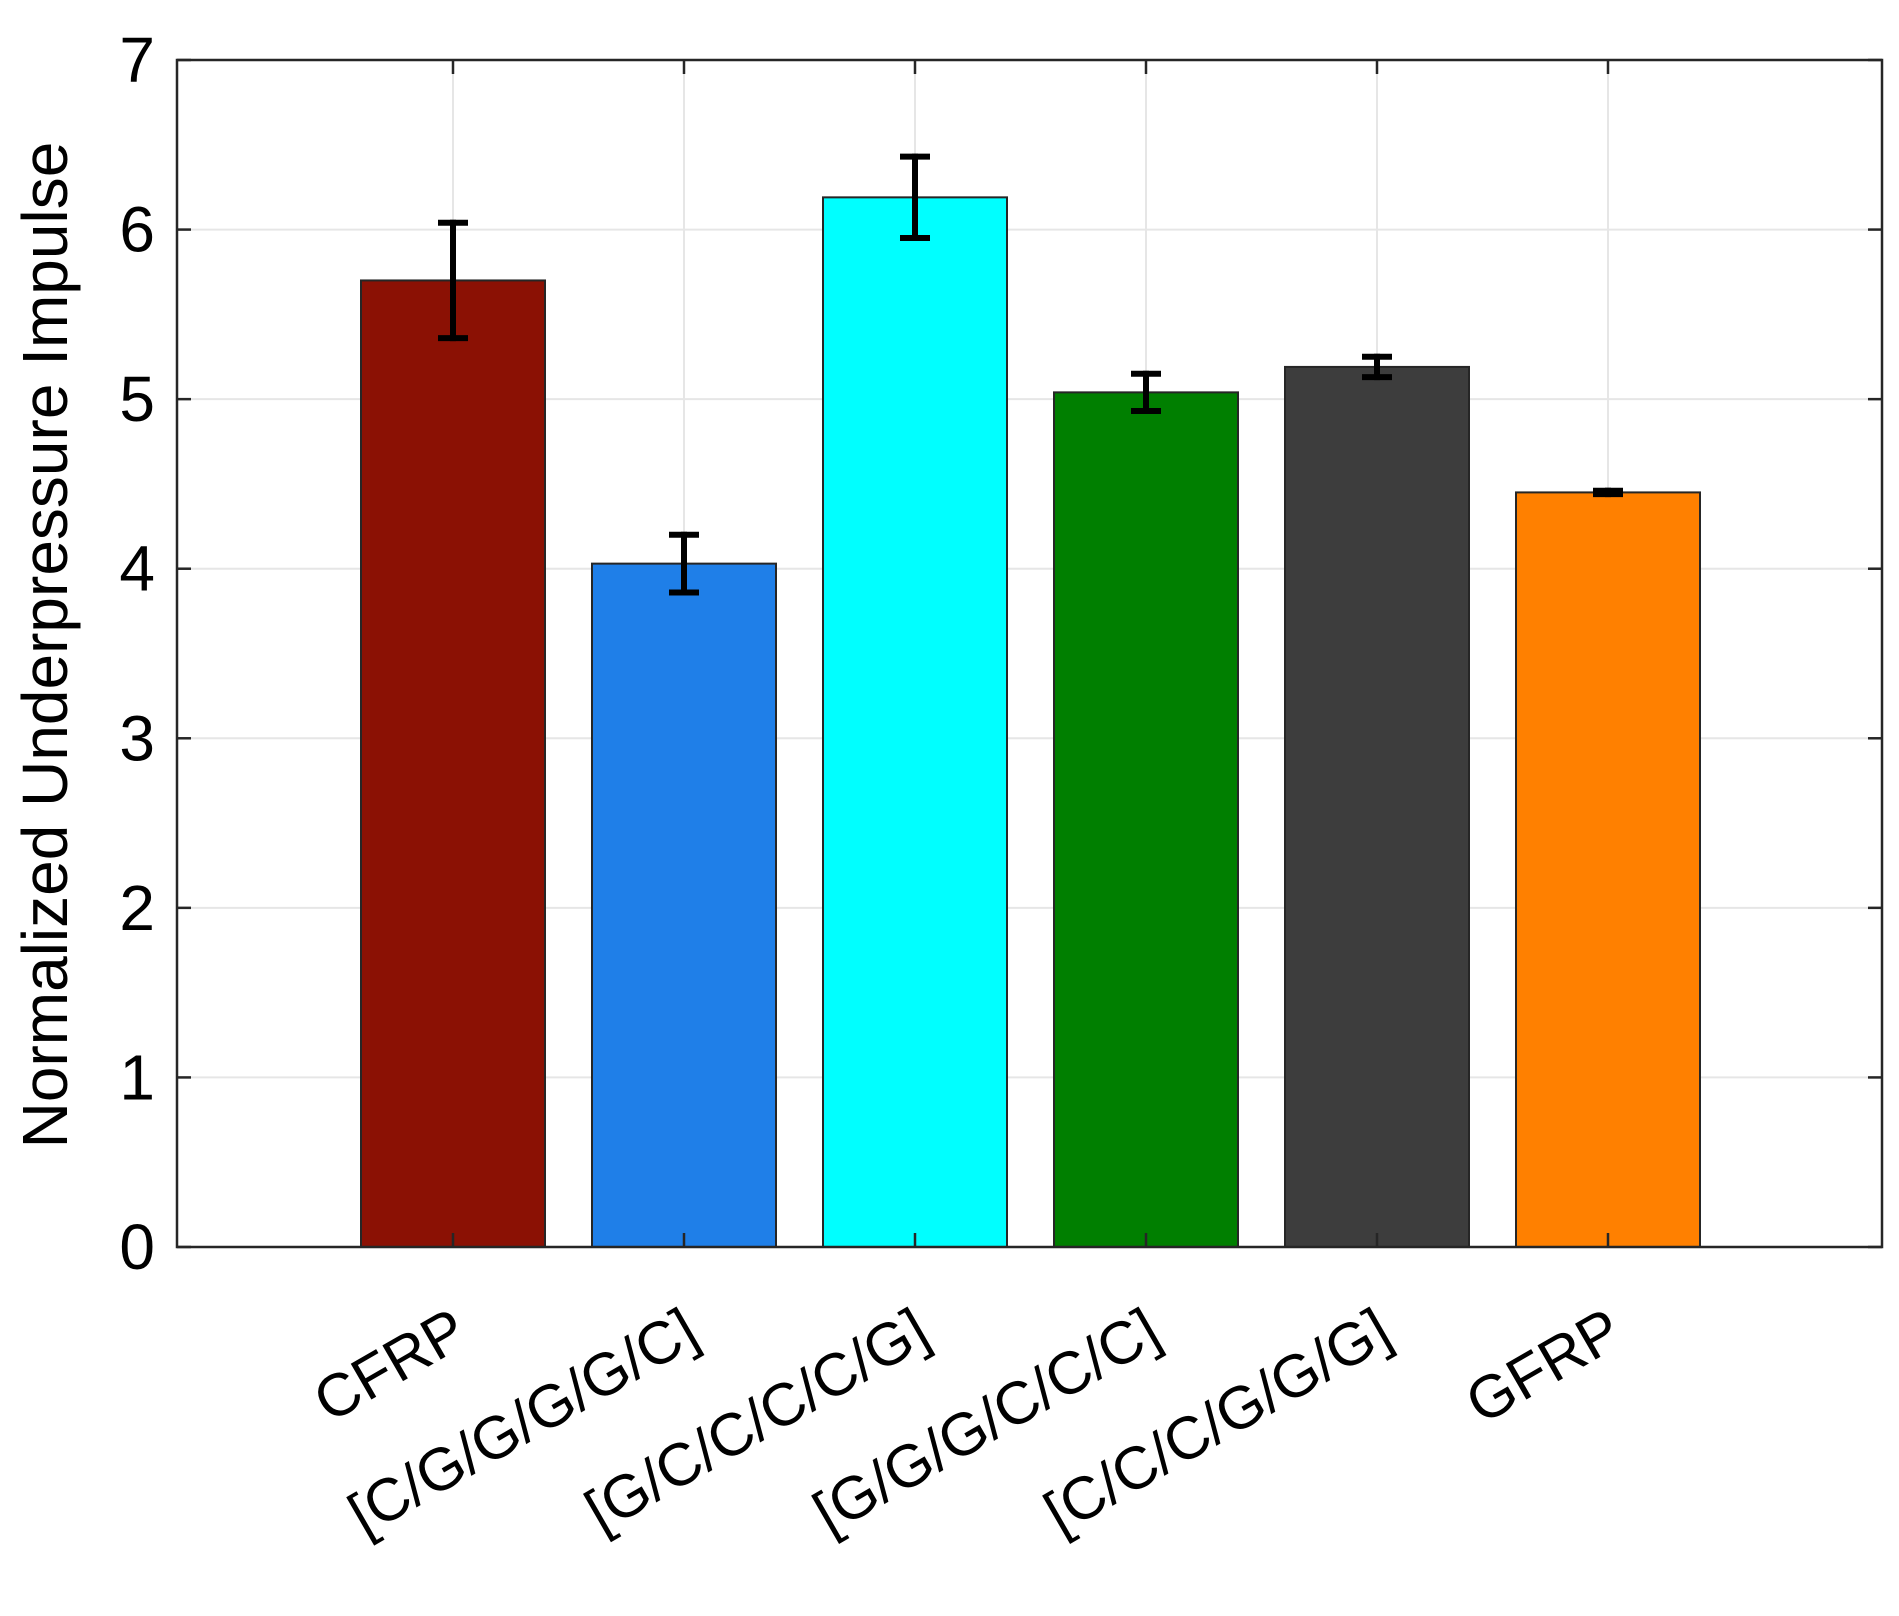 Image resolution: width=1899 pixels, height=1616 pixels. I want to click on y-tick-label: 6, so click(137, 230).